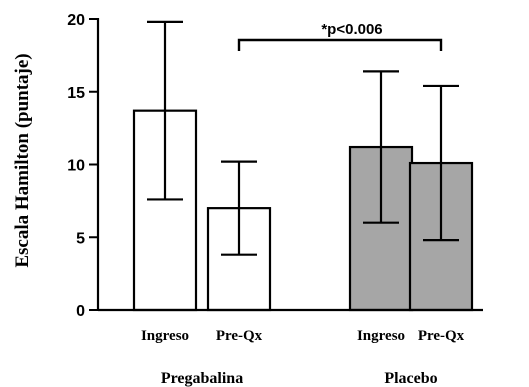 This screenshot has width=529, height=387. Describe the element at coordinates (410, 378) in the screenshot. I see `group-label: Placebo` at that location.